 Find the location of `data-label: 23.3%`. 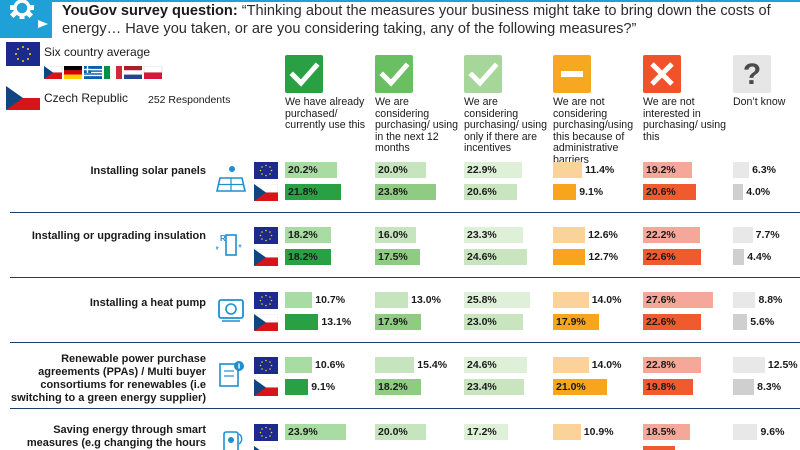

data-label: 23.3% is located at coordinates (482, 235).